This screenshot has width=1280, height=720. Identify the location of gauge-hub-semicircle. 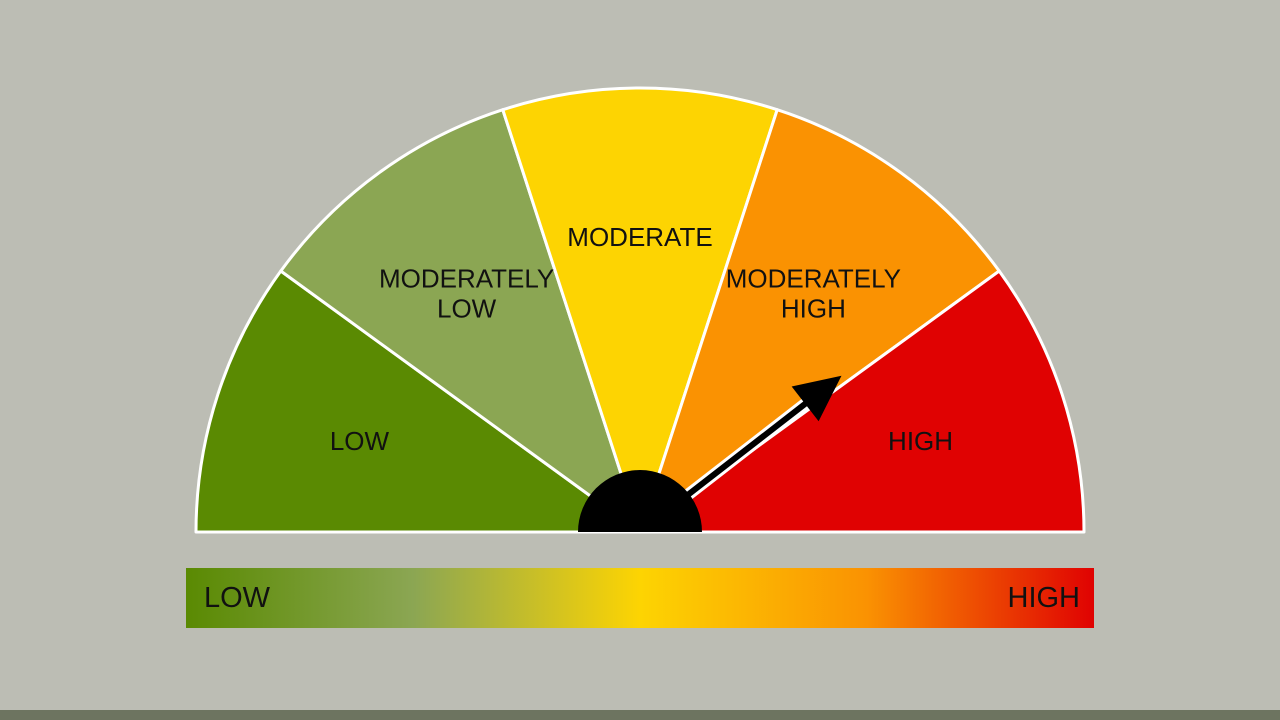
(640, 501).